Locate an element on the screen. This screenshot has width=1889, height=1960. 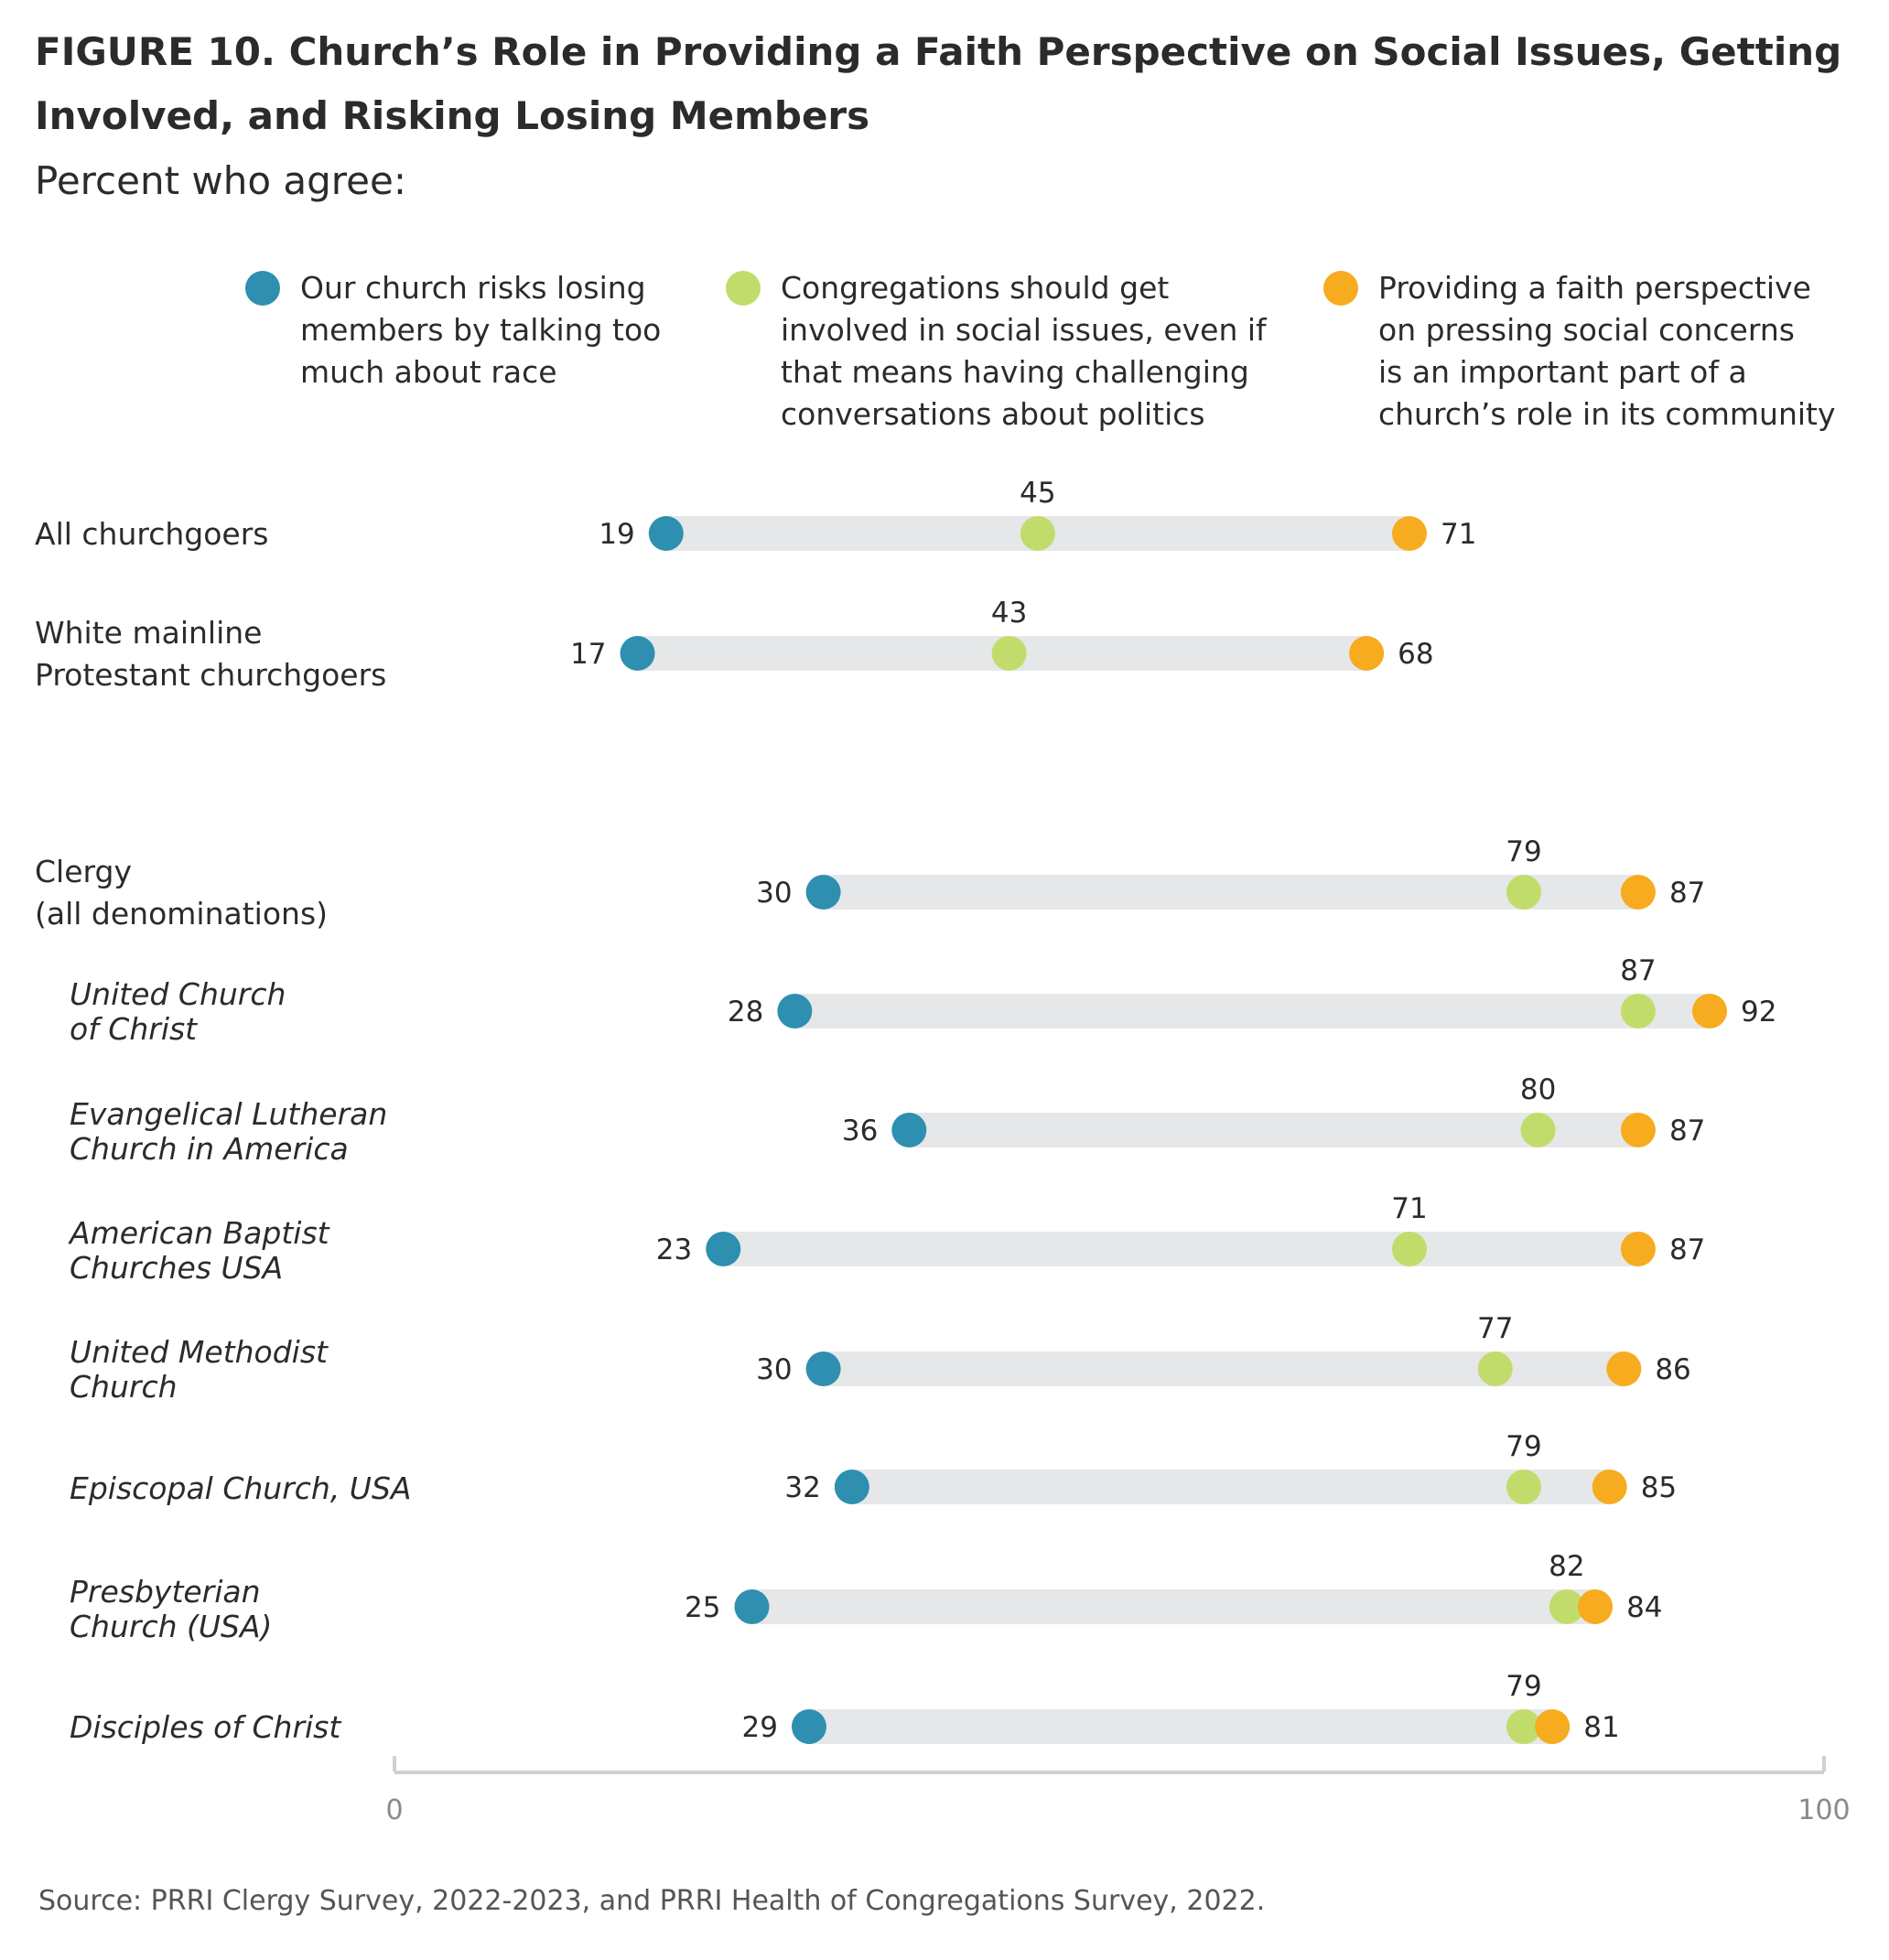
row-label-clergy: Clergy (all denominations) is located at coordinates (181, 893).